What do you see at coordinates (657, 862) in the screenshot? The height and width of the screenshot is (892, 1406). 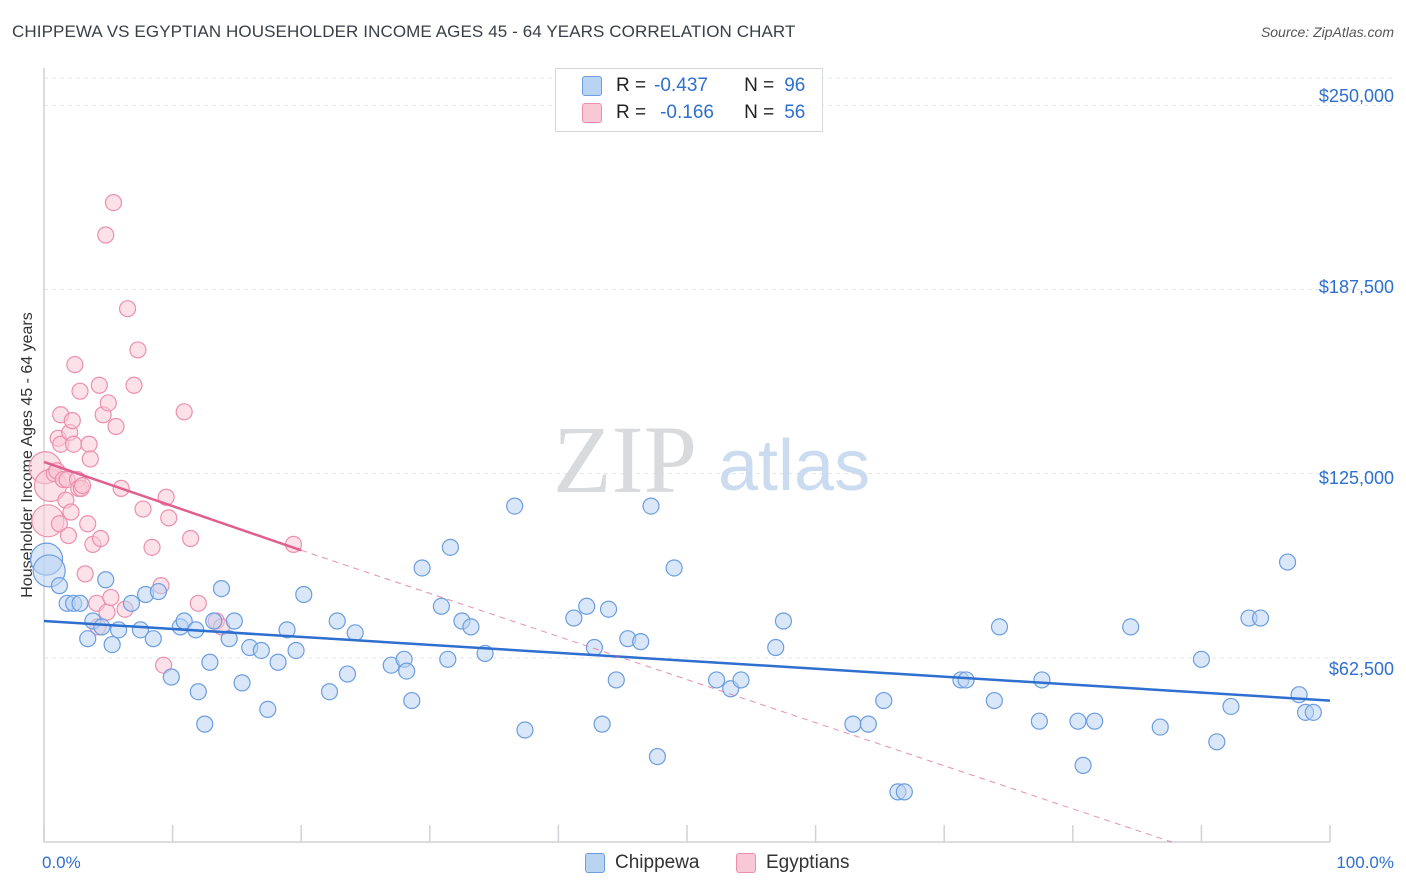 I see `bottom-legend-label-chippewa: Chippewa` at bounding box center [657, 862].